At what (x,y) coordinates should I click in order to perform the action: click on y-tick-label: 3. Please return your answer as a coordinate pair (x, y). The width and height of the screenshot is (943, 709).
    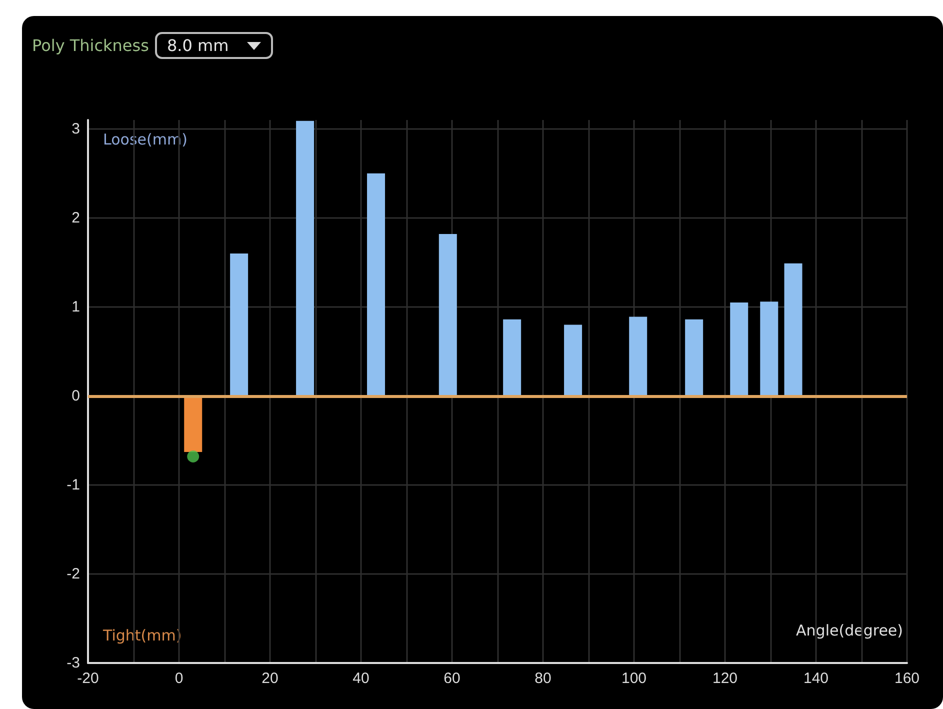
    Looking at the image, I should click on (76, 129).